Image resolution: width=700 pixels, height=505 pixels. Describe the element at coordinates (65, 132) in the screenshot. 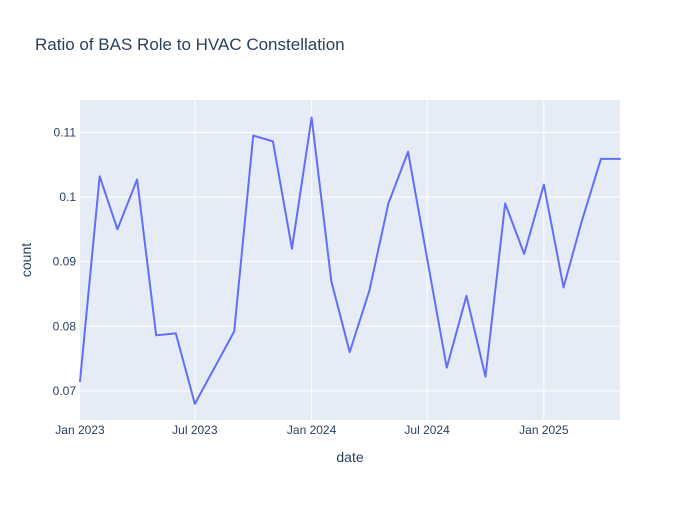

I see `y-tick-label: 0.11` at that location.